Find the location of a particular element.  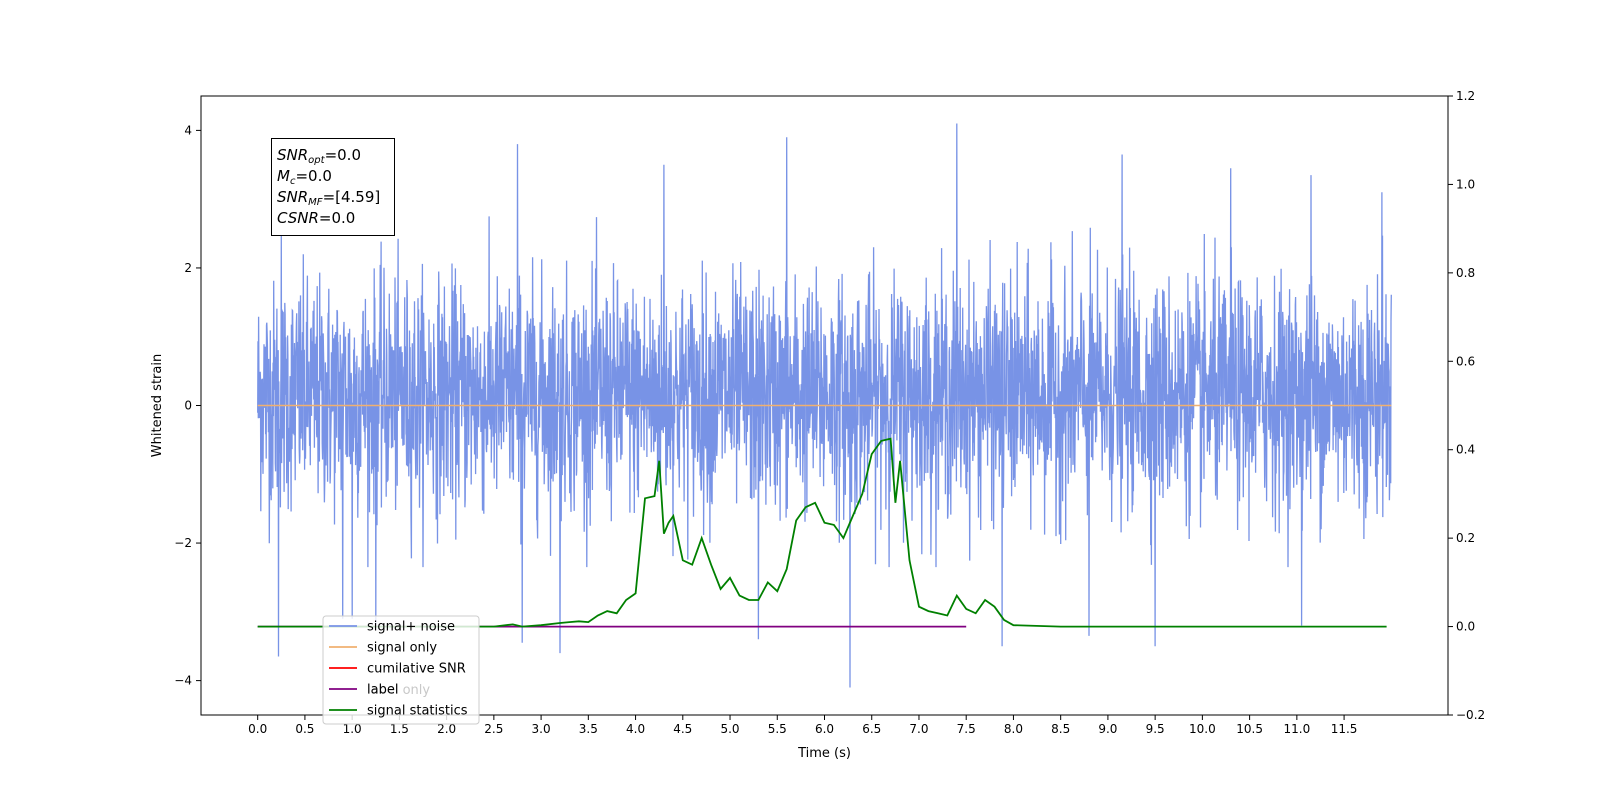

x-tick-label: 7.0 is located at coordinates (918, 729).